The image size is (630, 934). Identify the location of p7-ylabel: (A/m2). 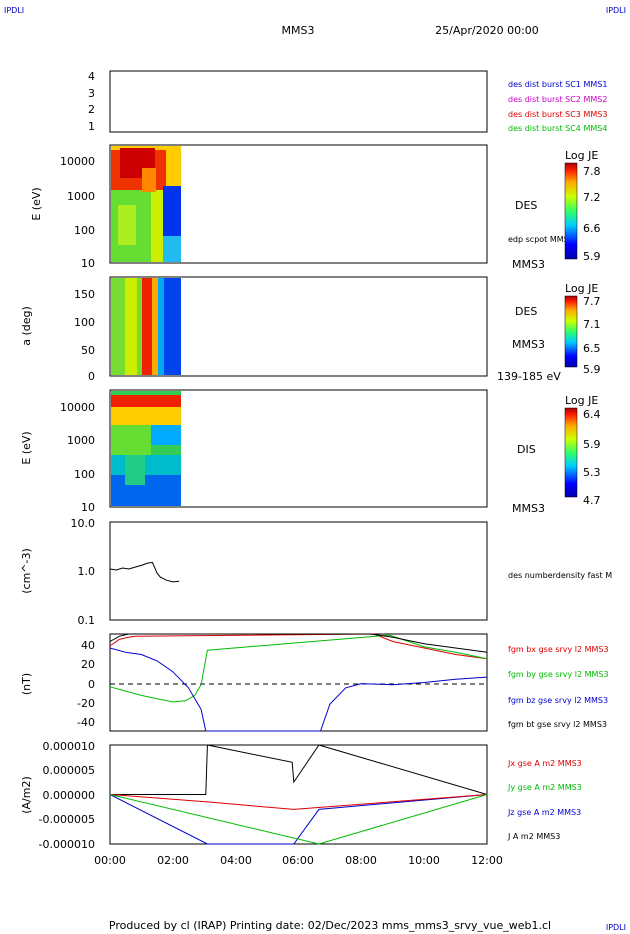
(26, 795).